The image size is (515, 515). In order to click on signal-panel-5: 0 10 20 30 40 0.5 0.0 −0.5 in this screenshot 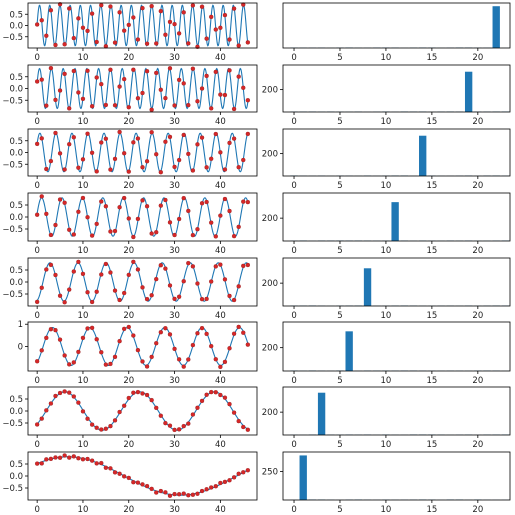, I will do `click(130, 289)`.